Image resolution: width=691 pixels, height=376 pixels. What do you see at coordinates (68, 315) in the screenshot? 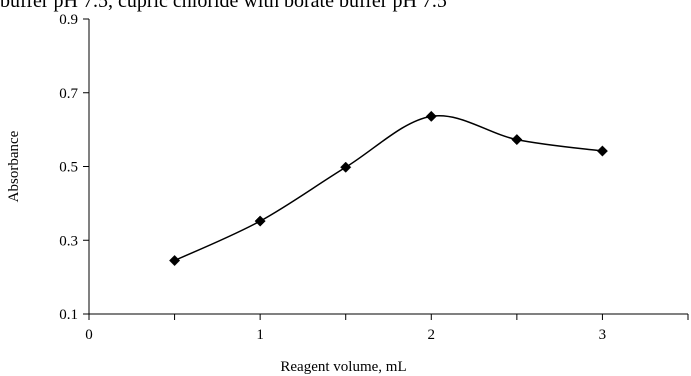
I see `y-tick-label: 0.1` at bounding box center [68, 315].